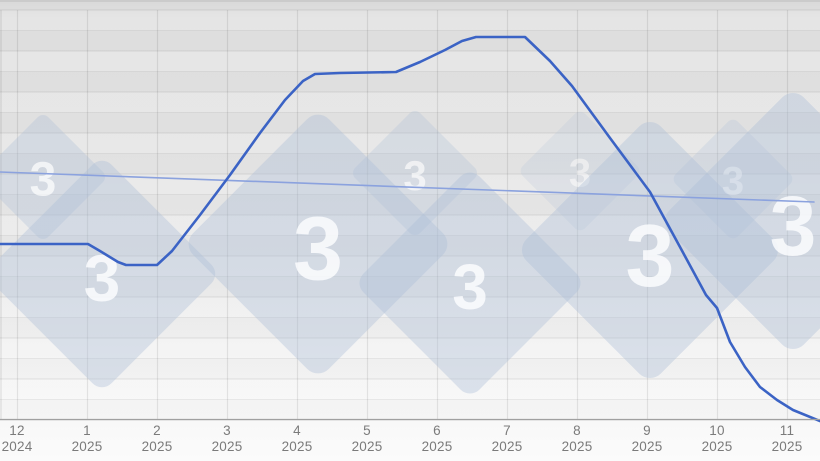 This screenshot has height=461, width=820. I want to click on x-axis-label-month: 11, so click(787, 430).